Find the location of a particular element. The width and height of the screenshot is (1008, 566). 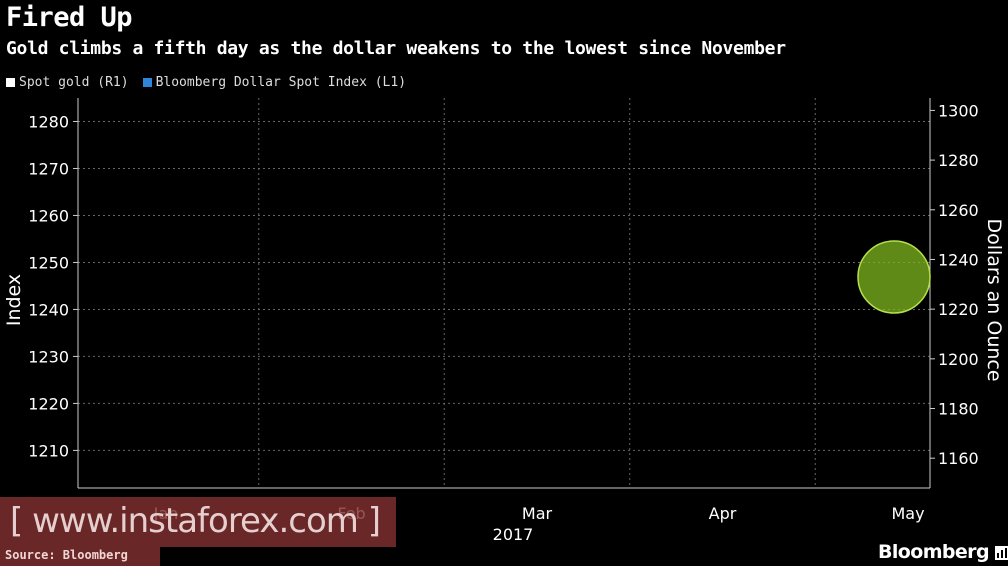

right-tick-label: 1220 is located at coordinates (958, 309).